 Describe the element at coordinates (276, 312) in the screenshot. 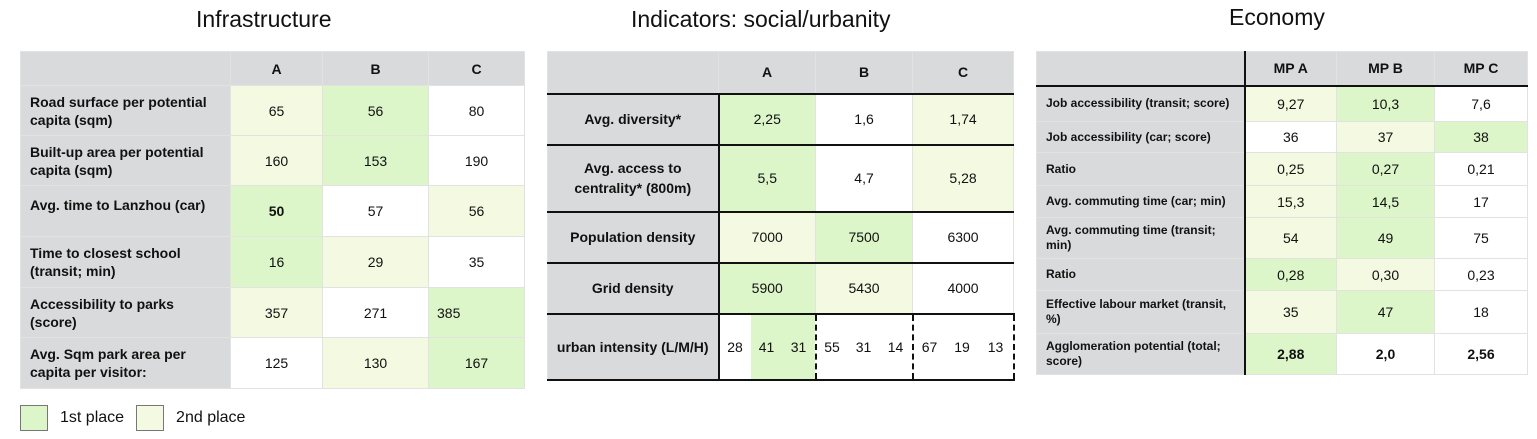

I see `value-cell: 357` at that location.